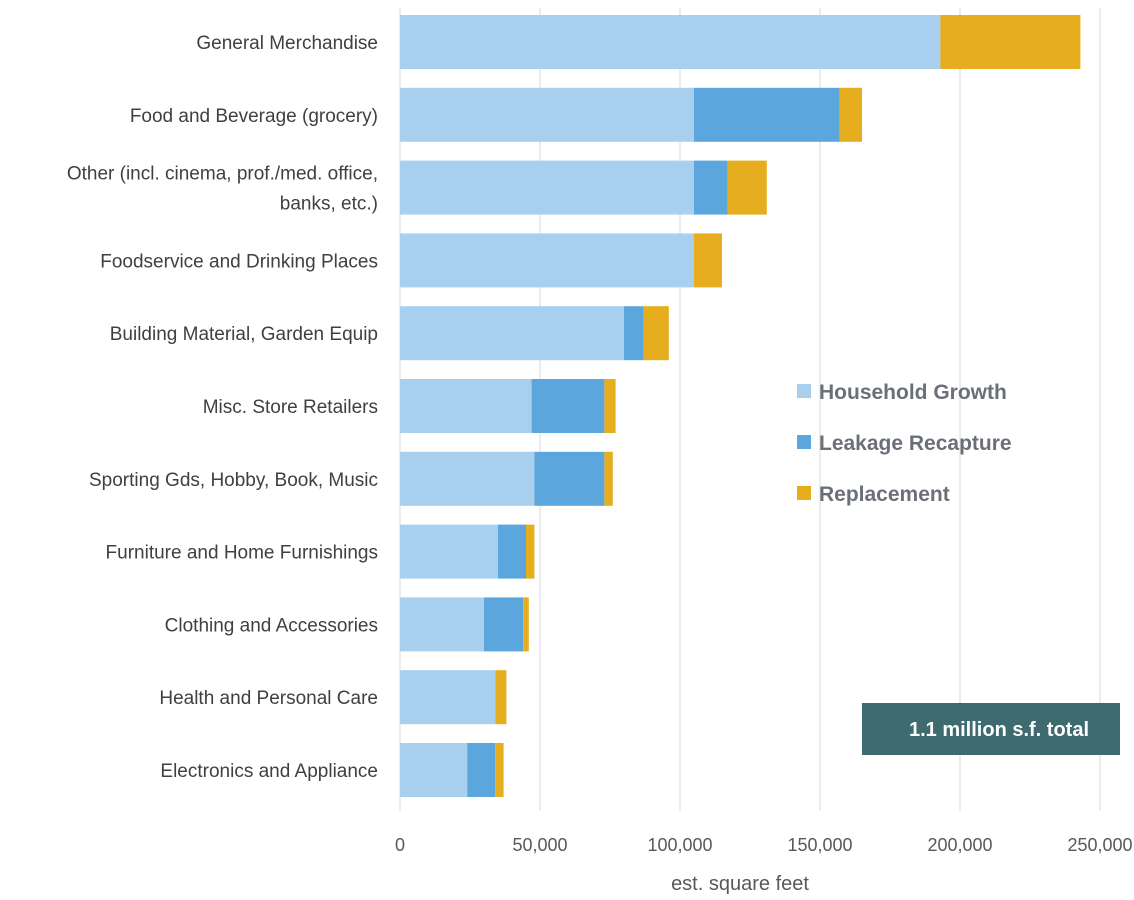 This screenshot has width=1134, height=900. I want to click on category-label-line: Foodservice and Drinking Places, so click(239, 261).